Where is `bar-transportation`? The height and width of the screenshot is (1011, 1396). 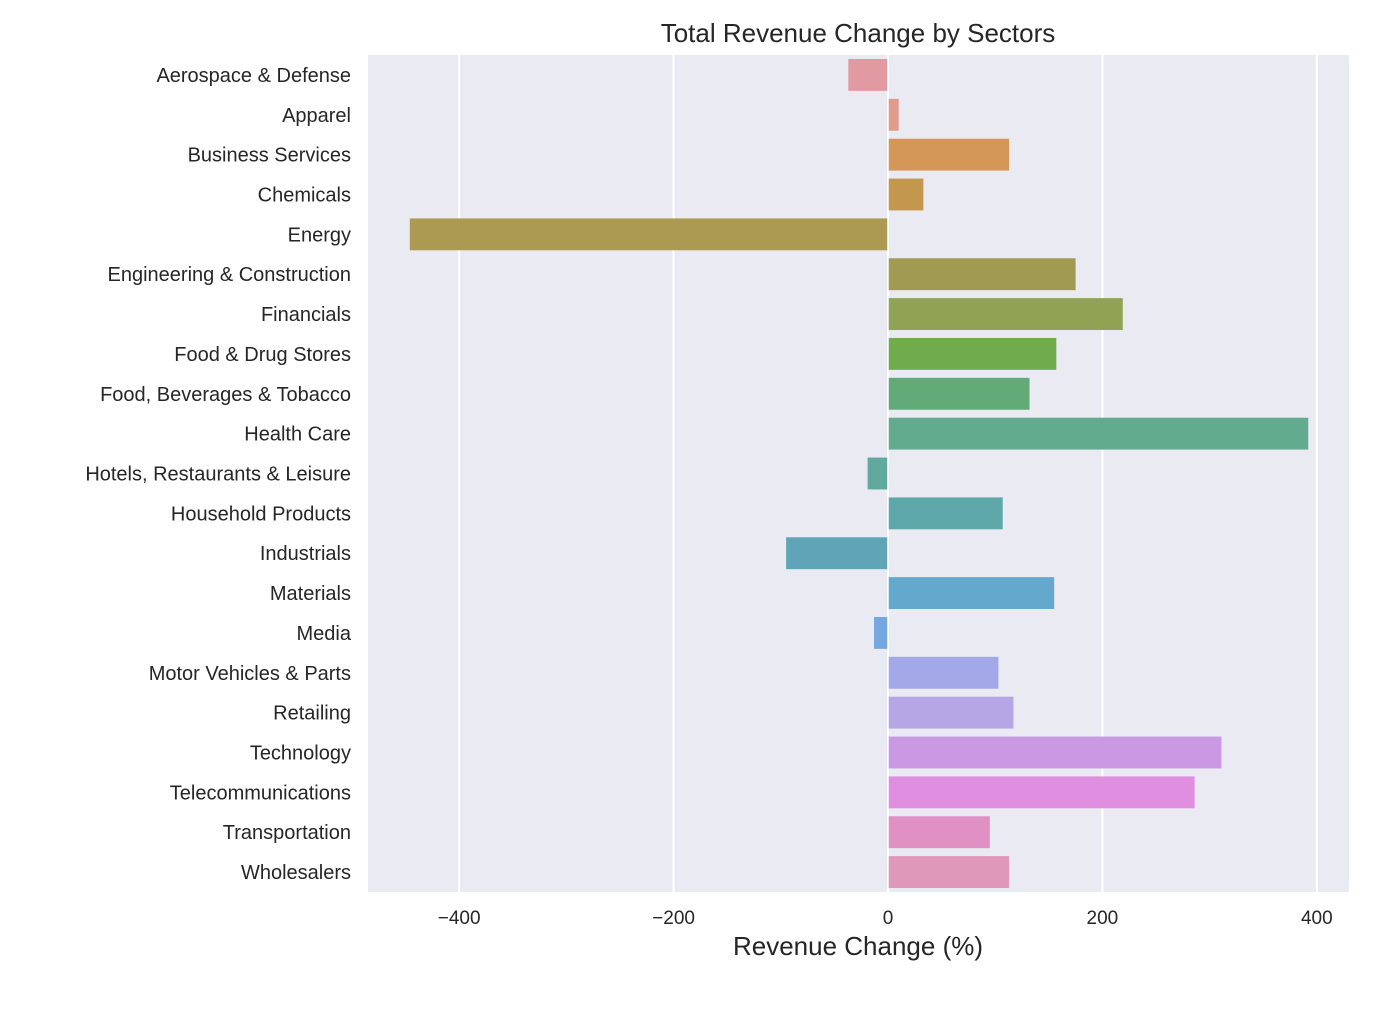
bar-transportation is located at coordinates (938, 832).